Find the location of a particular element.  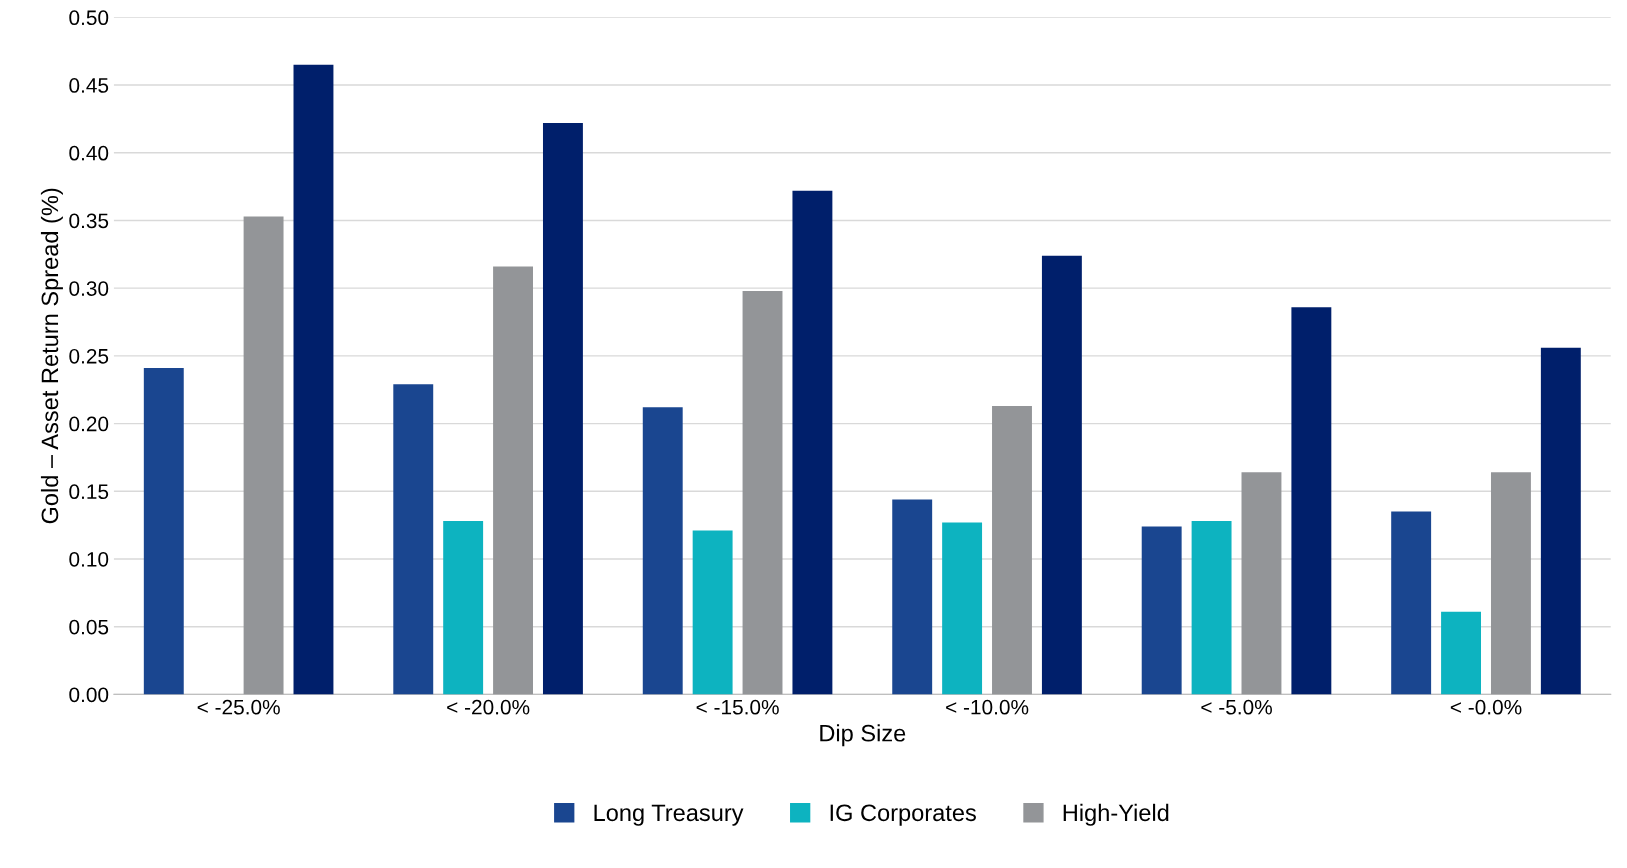

x-axis-title: Dip Size is located at coordinates (863, 735).